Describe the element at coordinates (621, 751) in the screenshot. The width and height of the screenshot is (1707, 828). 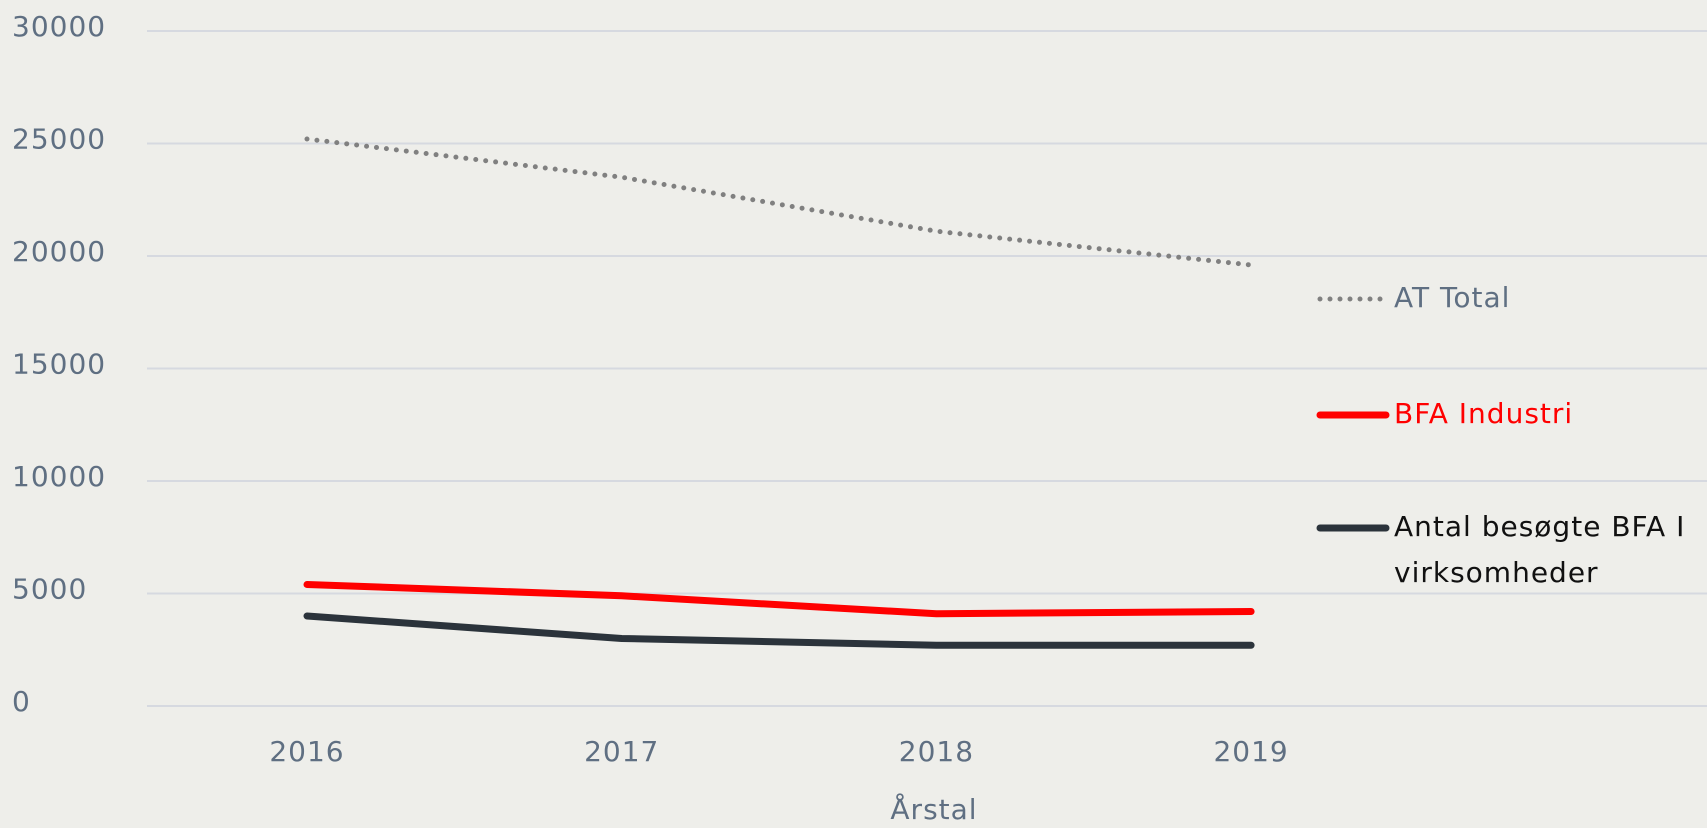
I see `x-tick-label: 2017` at that location.